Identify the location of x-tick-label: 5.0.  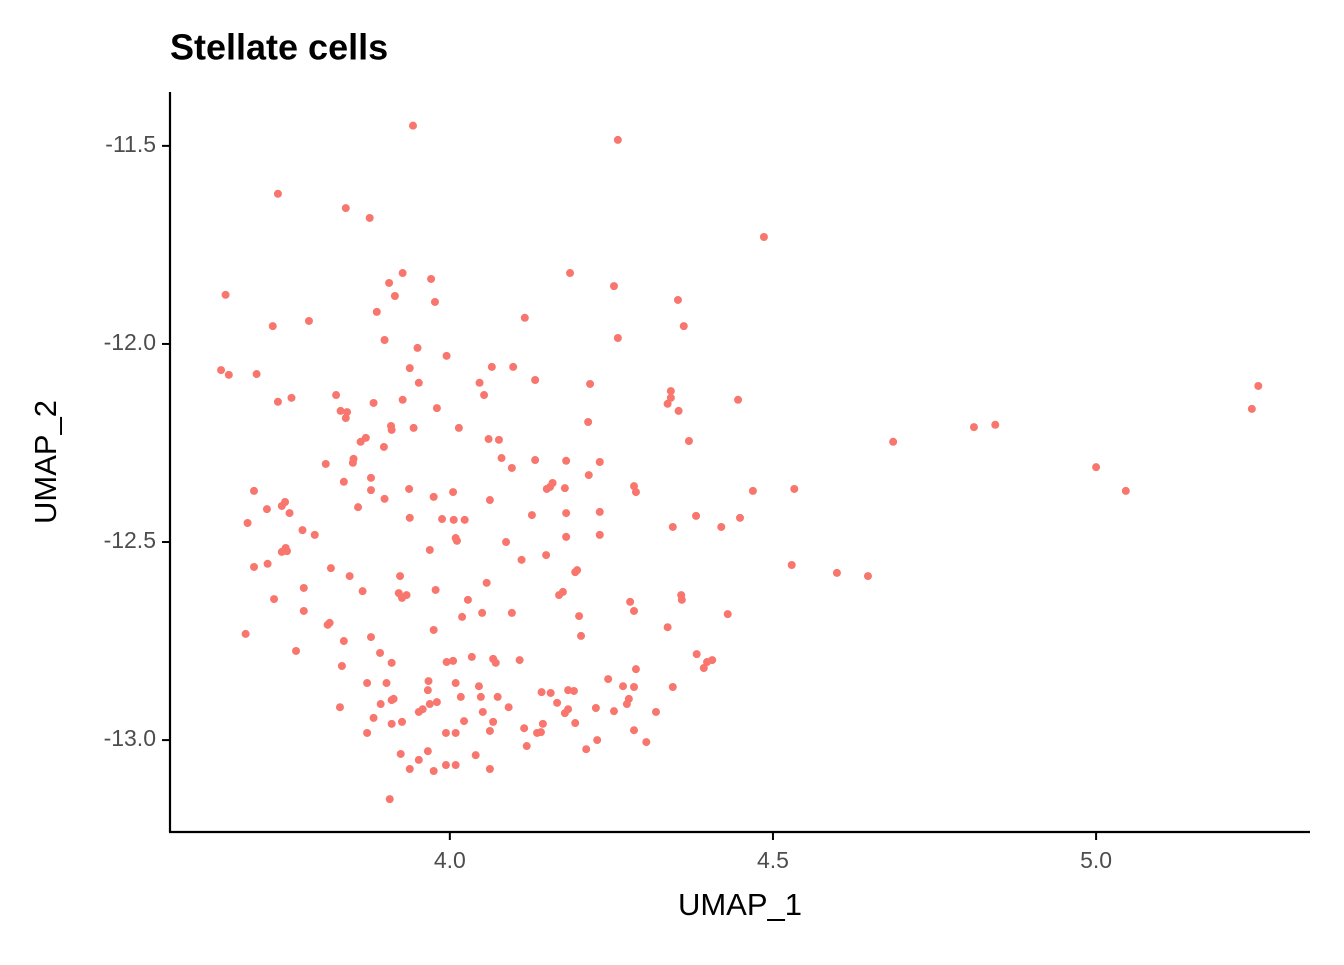
(1096, 860).